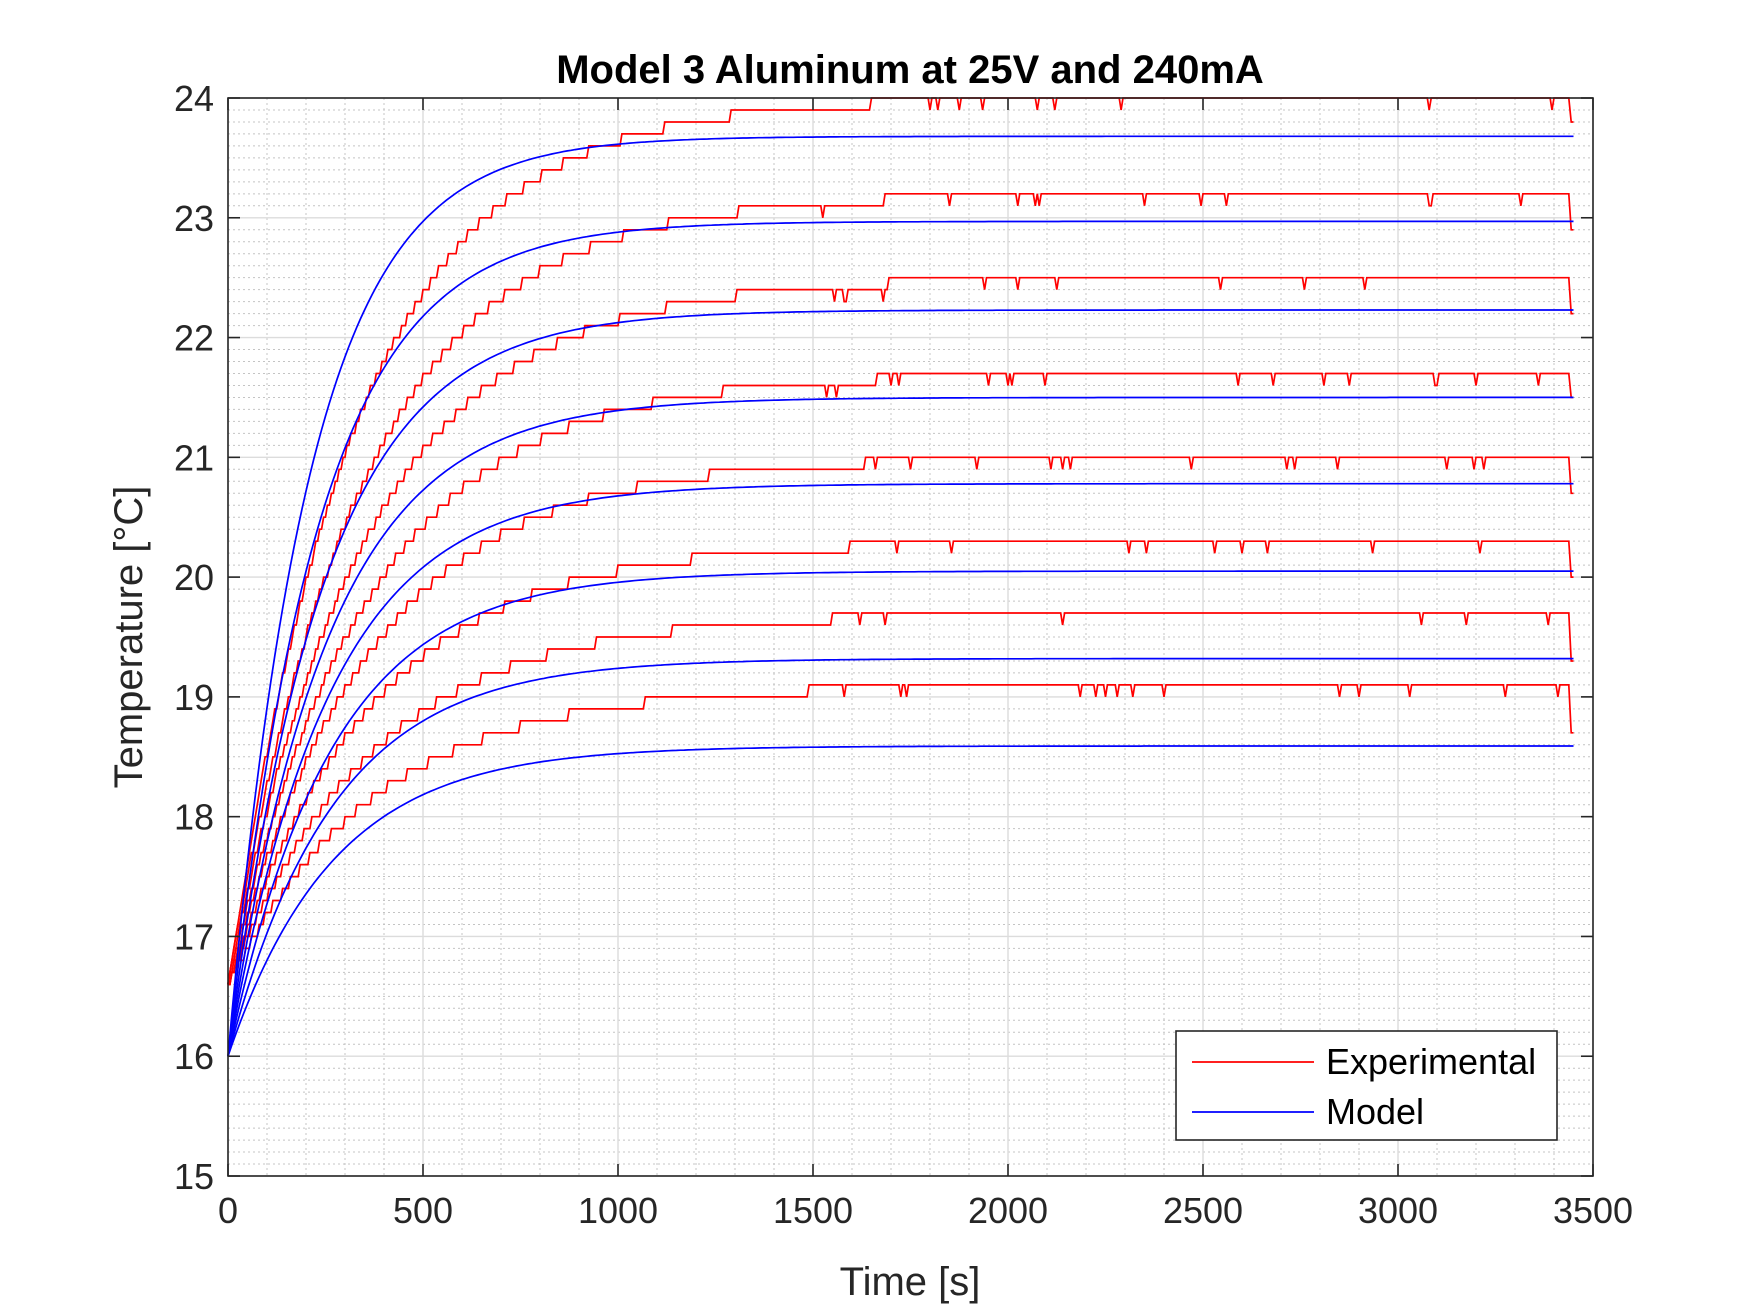 The image size is (1750, 1313). I want to click on x-tick-label: 1000, so click(618, 1210).